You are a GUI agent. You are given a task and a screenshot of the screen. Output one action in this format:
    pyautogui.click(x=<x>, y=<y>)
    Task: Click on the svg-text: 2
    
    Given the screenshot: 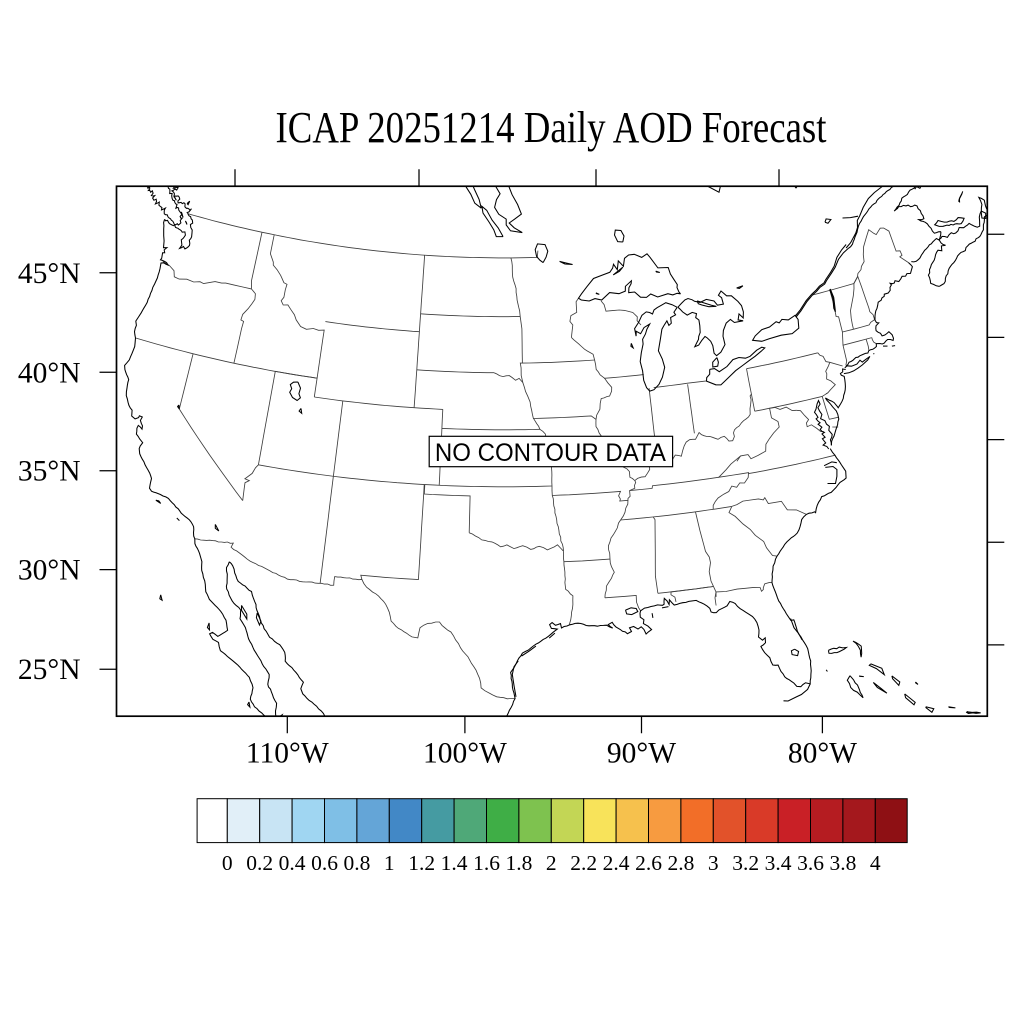 What is the action you would take?
    pyautogui.click(x=551, y=863)
    